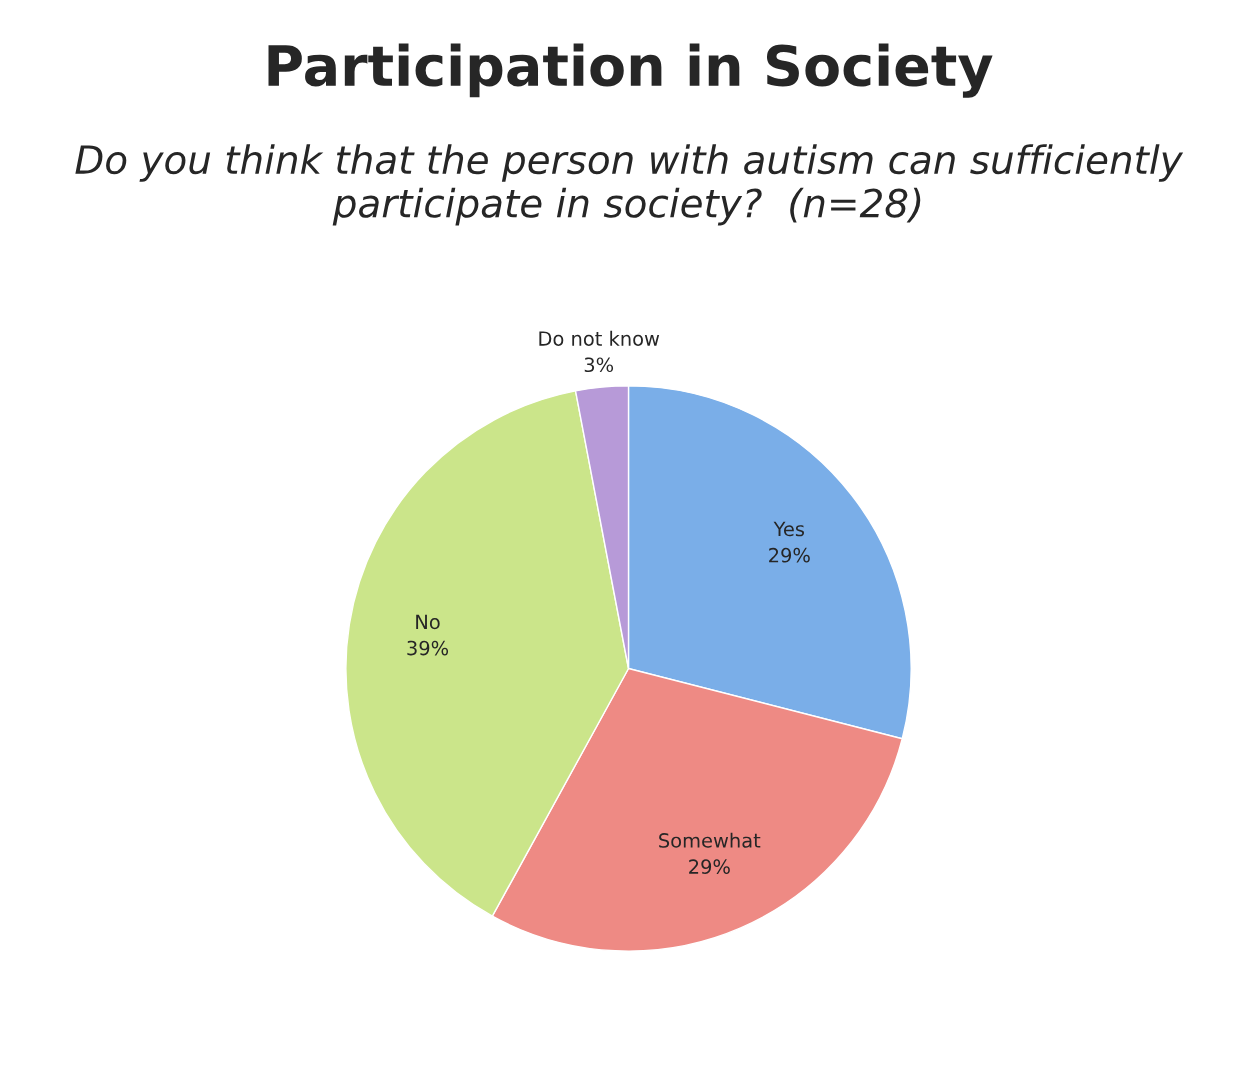  What do you see at coordinates (710, 840) in the screenshot?
I see `slice-label: Somewhat` at bounding box center [710, 840].